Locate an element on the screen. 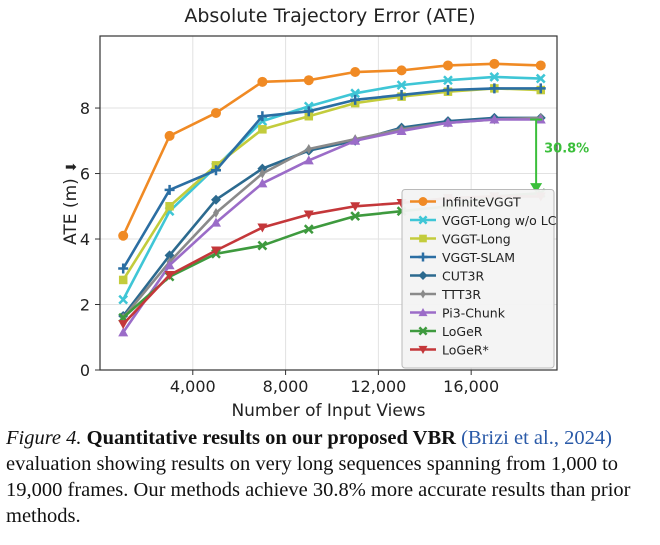 This screenshot has height=545, width=660. legend-item: TTT3R is located at coordinates (445, 294).